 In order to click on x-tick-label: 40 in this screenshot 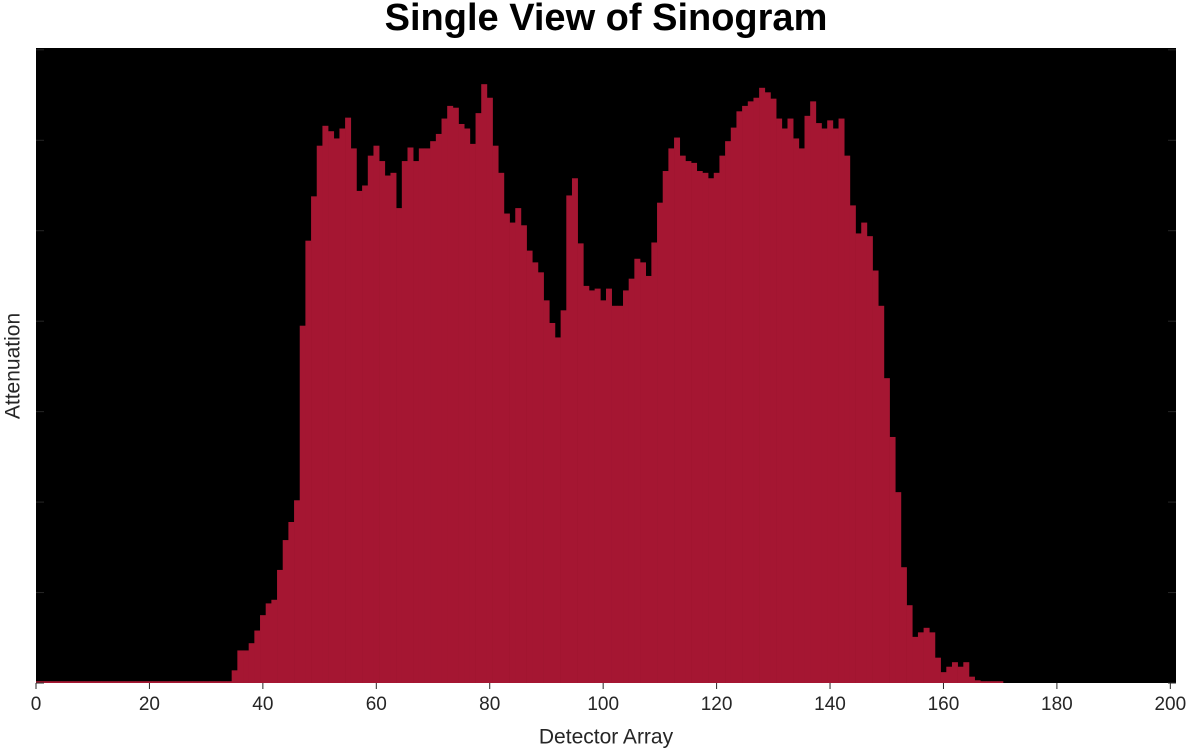, I will do `click(262, 704)`.